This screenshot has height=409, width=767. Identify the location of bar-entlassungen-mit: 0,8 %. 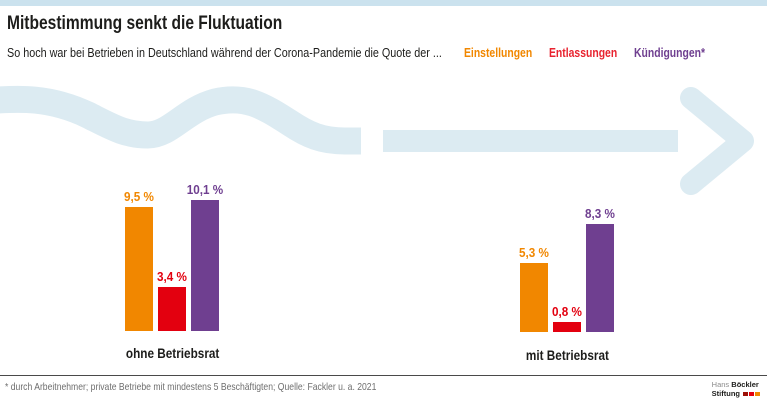
(567, 318).